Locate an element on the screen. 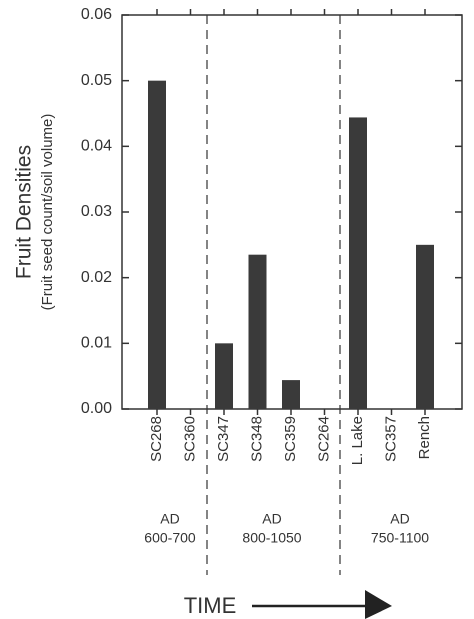  y-axis-title: Fruit Densities is located at coordinates (24, 212).